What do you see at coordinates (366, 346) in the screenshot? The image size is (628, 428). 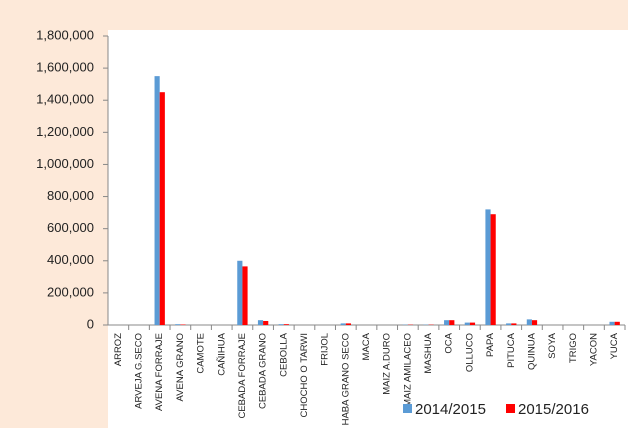 I see `x-tick-label: MACA` at bounding box center [366, 346].